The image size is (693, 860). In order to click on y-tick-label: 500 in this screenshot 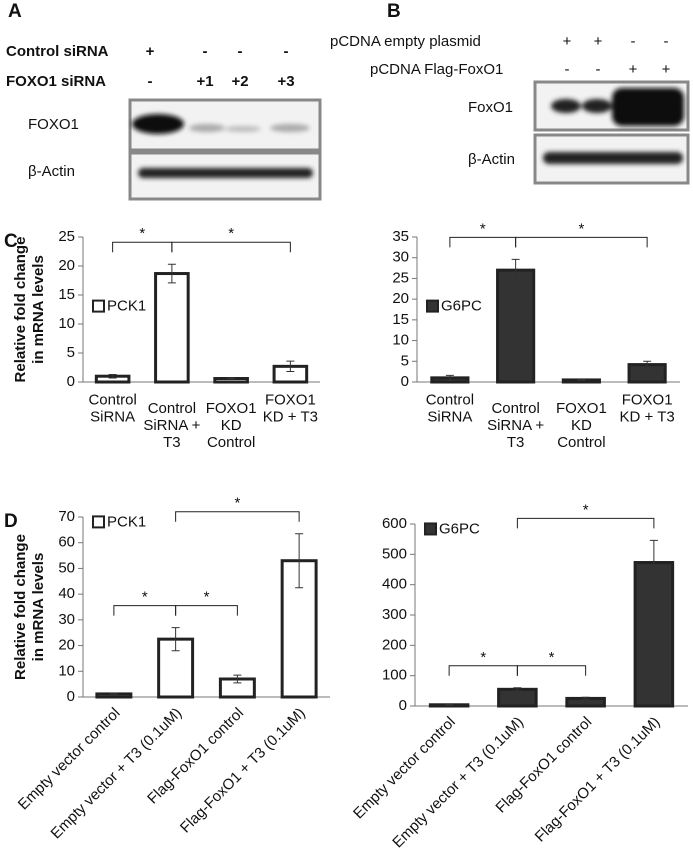, I will do `click(394, 553)`.